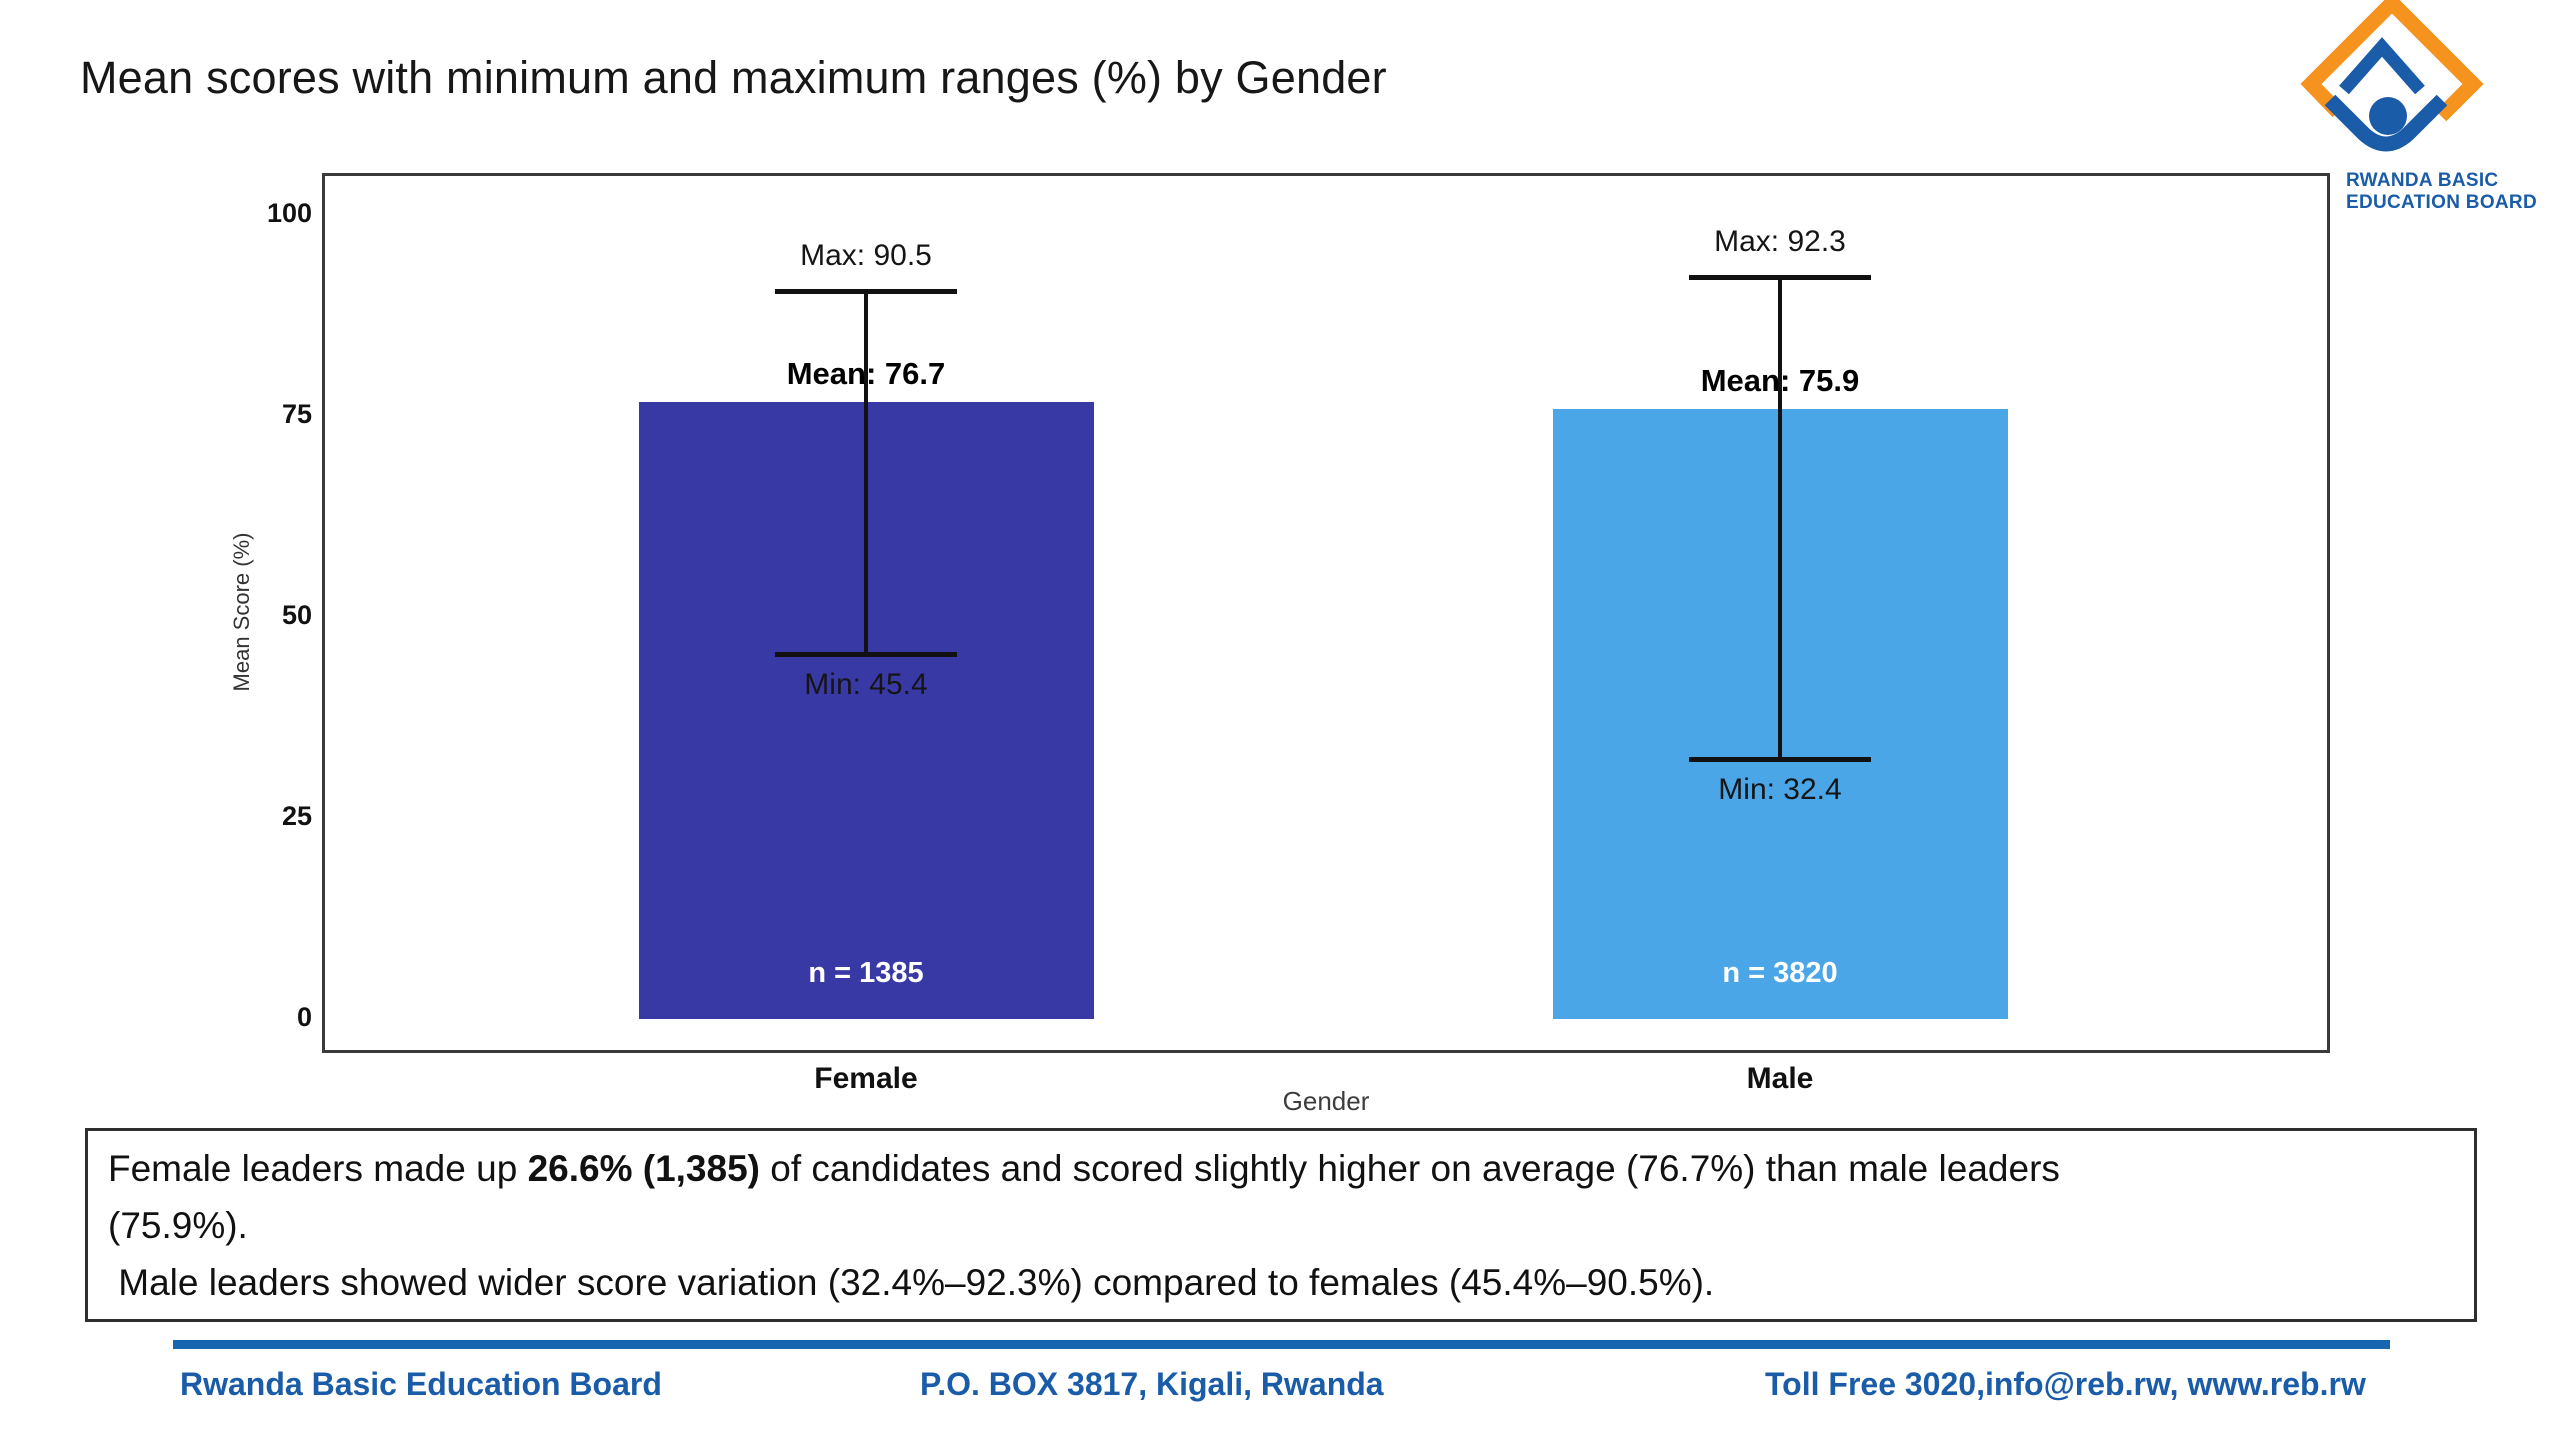  I want to click on reb-logo-text: RWANDA BASIC EDUCATION BOARD, so click(2441, 192).